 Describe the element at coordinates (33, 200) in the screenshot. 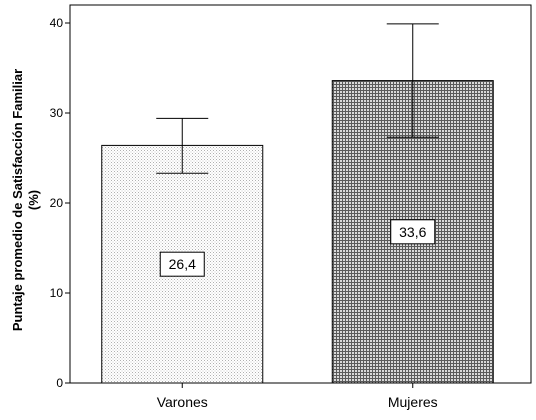

I see `y-axis-title-line2: (%)` at that location.